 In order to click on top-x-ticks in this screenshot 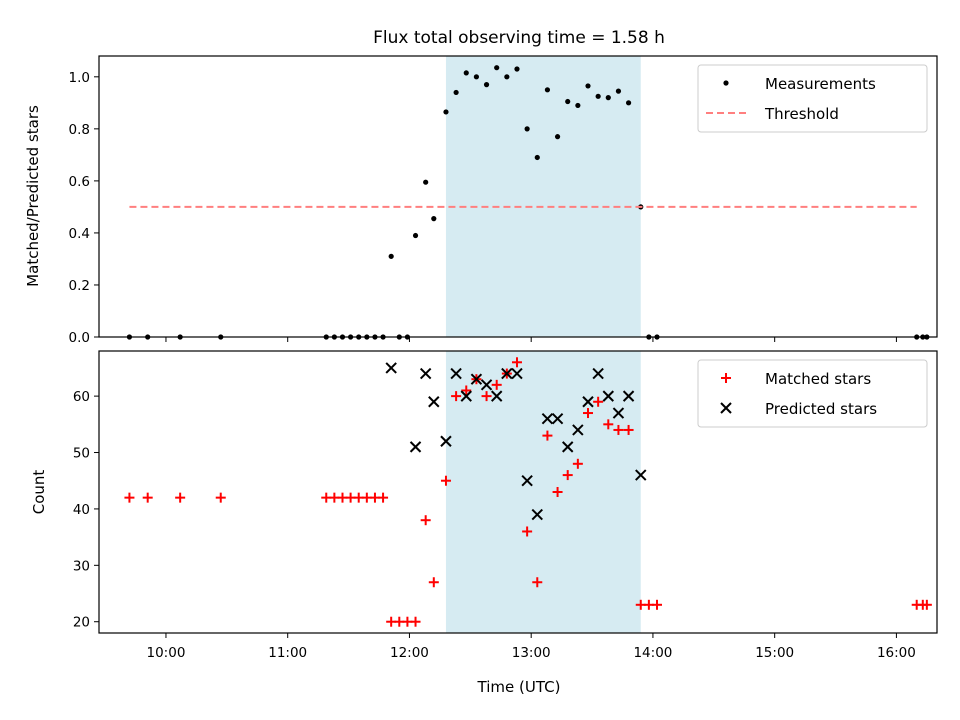, I will do `click(531, 339)`.